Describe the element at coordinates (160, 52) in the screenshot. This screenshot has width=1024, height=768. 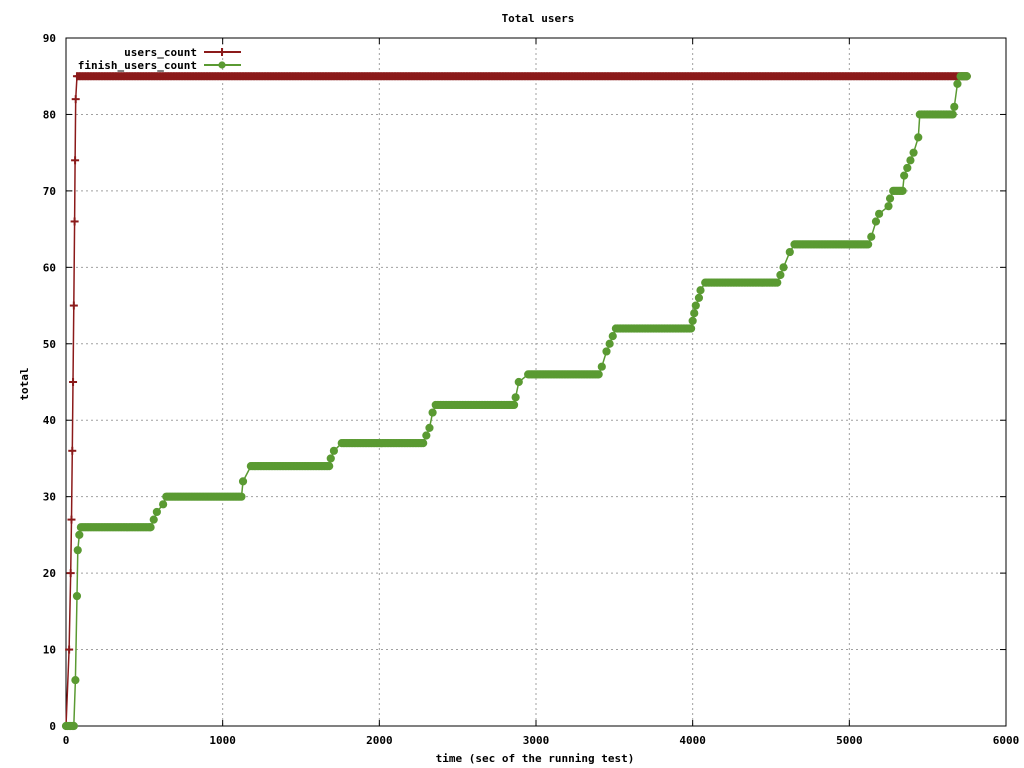
I see `legend-label-users-count: users_count` at that location.